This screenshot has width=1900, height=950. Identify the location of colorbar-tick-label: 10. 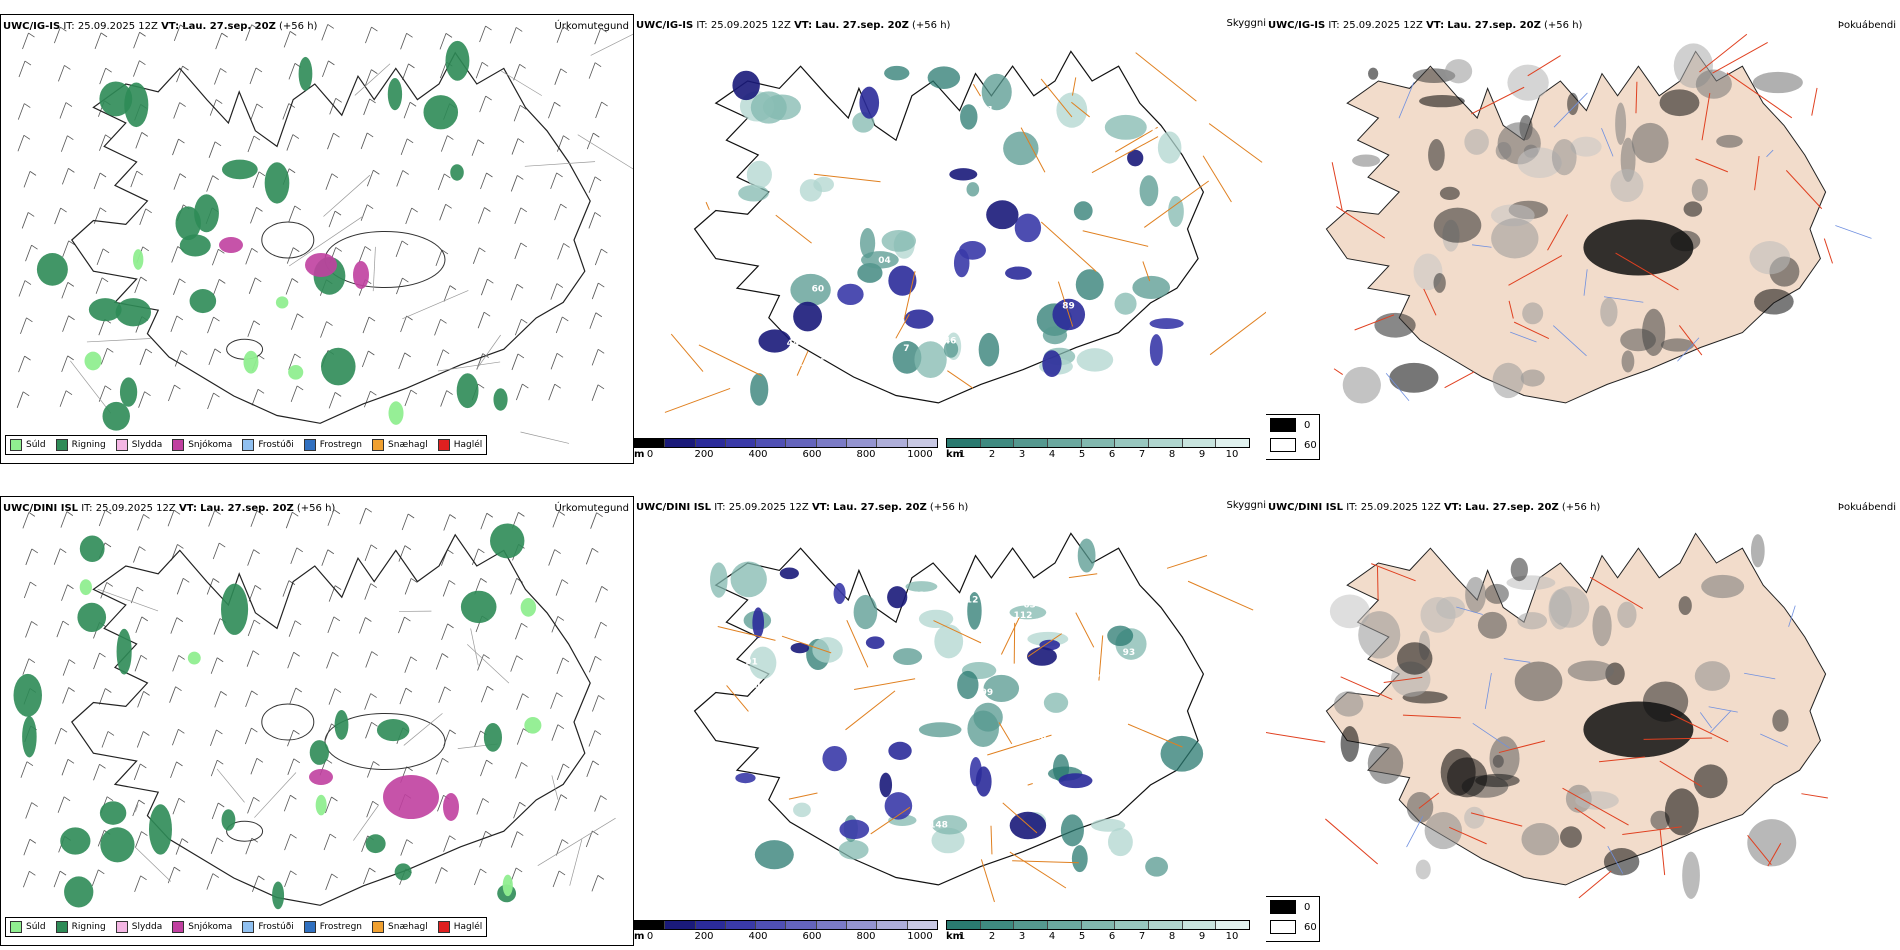
(1232, 936).